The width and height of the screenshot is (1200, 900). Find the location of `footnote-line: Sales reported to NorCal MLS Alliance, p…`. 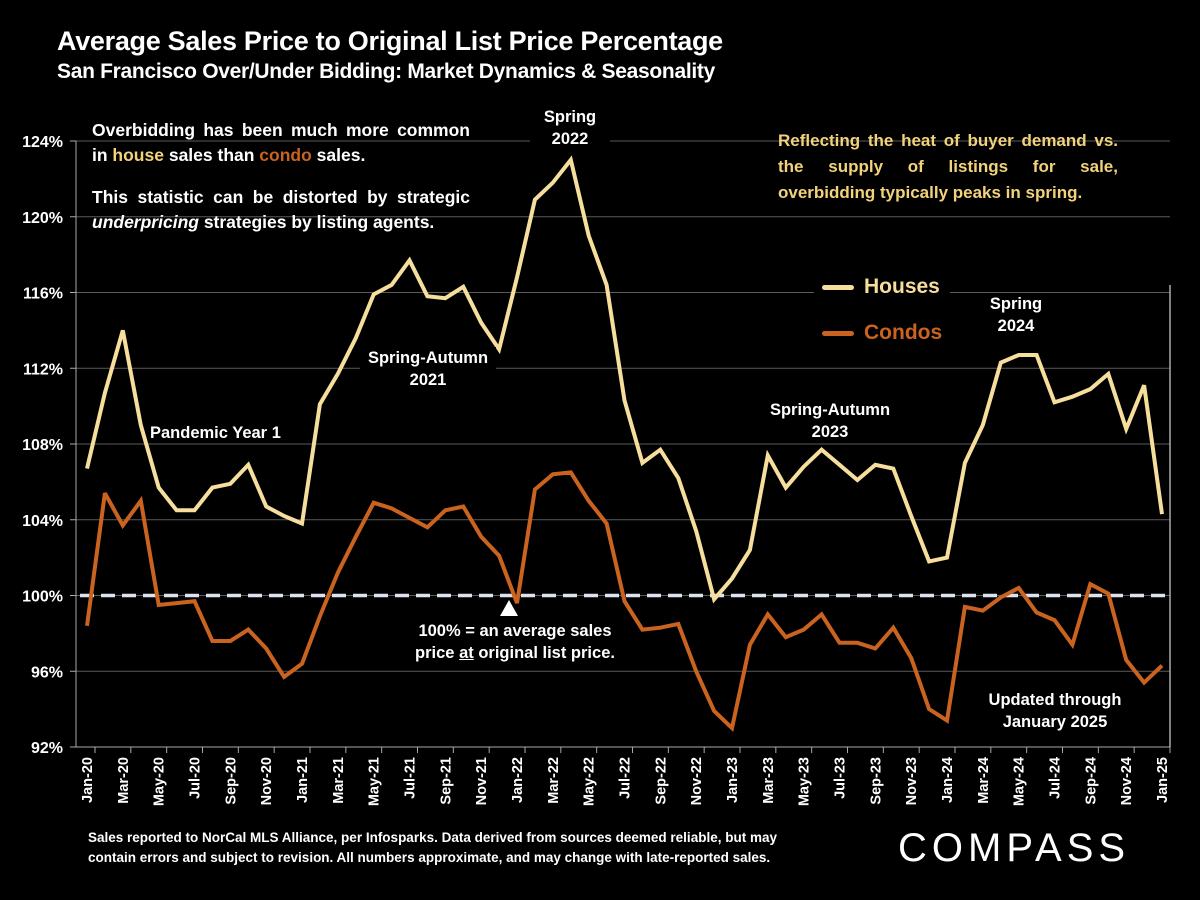

footnote-line: Sales reported to NorCal MLS Alliance, p… is located at coordinates (432, 837).